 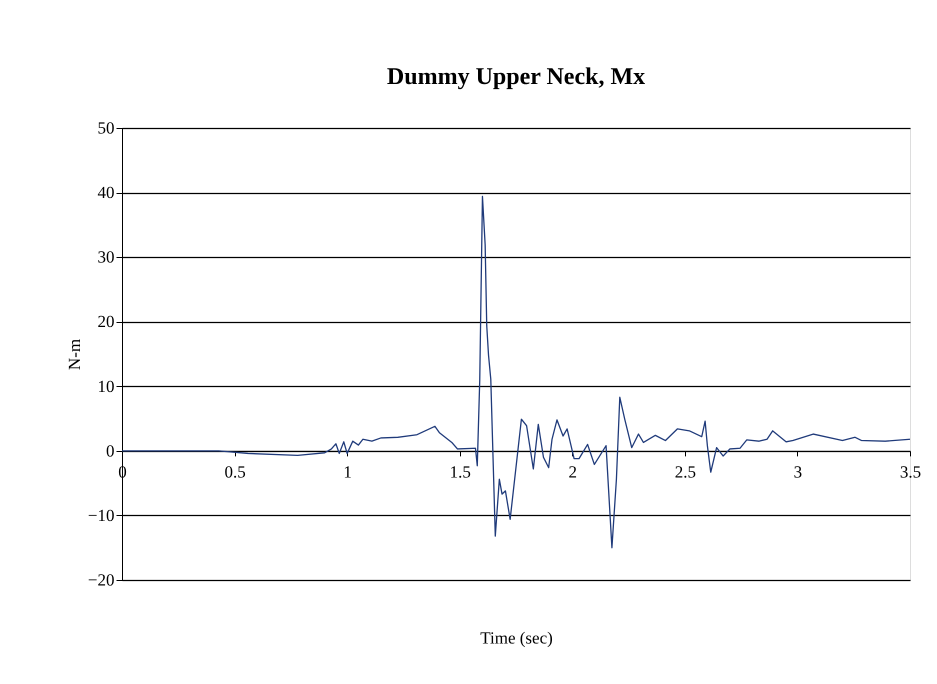 What do you see at coordinates (911, 472) in the screenshot?
I see `x-tick-label: 3.5` at bounding box center [911, 472].